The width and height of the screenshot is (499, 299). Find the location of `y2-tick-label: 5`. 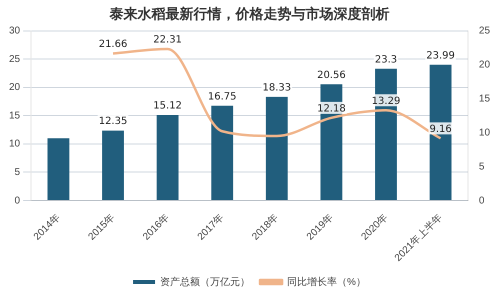

y2-tick-label: 5 is located at coordinates (481, 166).